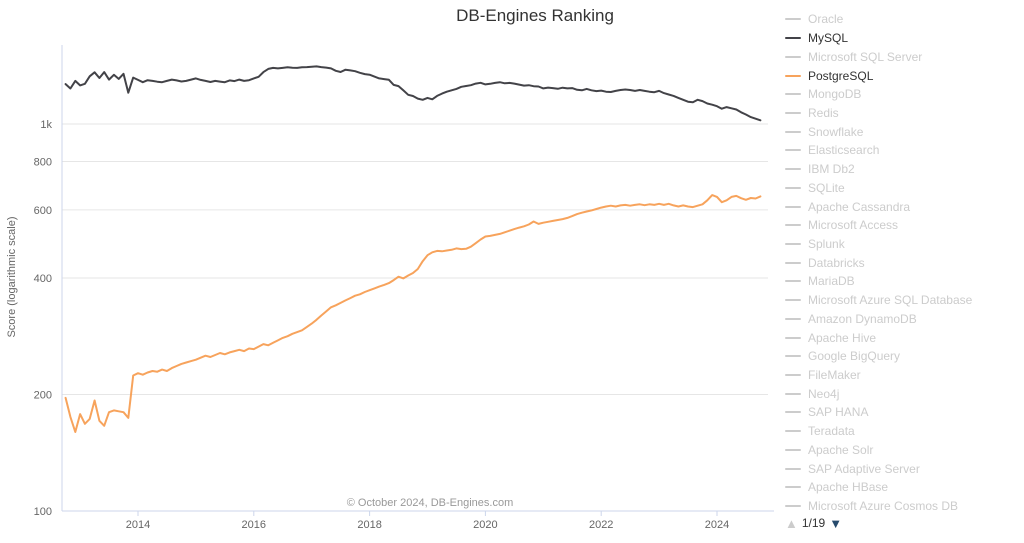 This screenshot has width=1024, height=543. Describe the element at coordinates (369, 525) in the screenshot. I see `x-axis-tick-label: 2018` at that location.